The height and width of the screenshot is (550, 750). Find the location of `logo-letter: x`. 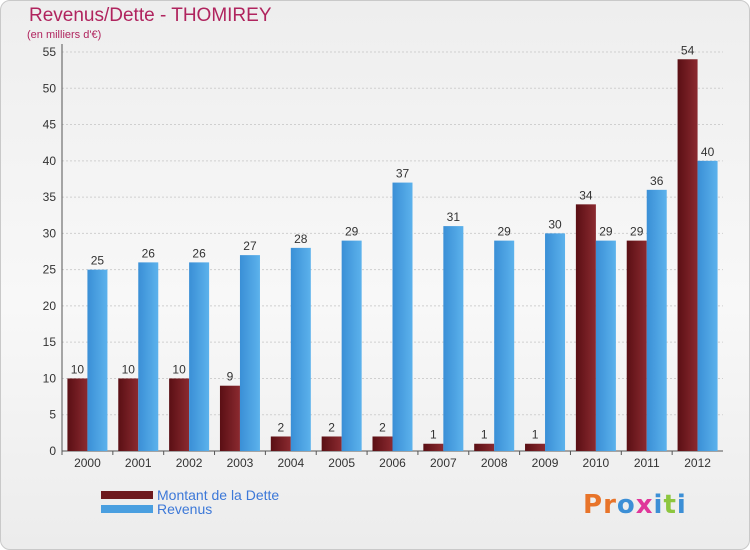

logo-letter: x is located at coordinates (644, 505).